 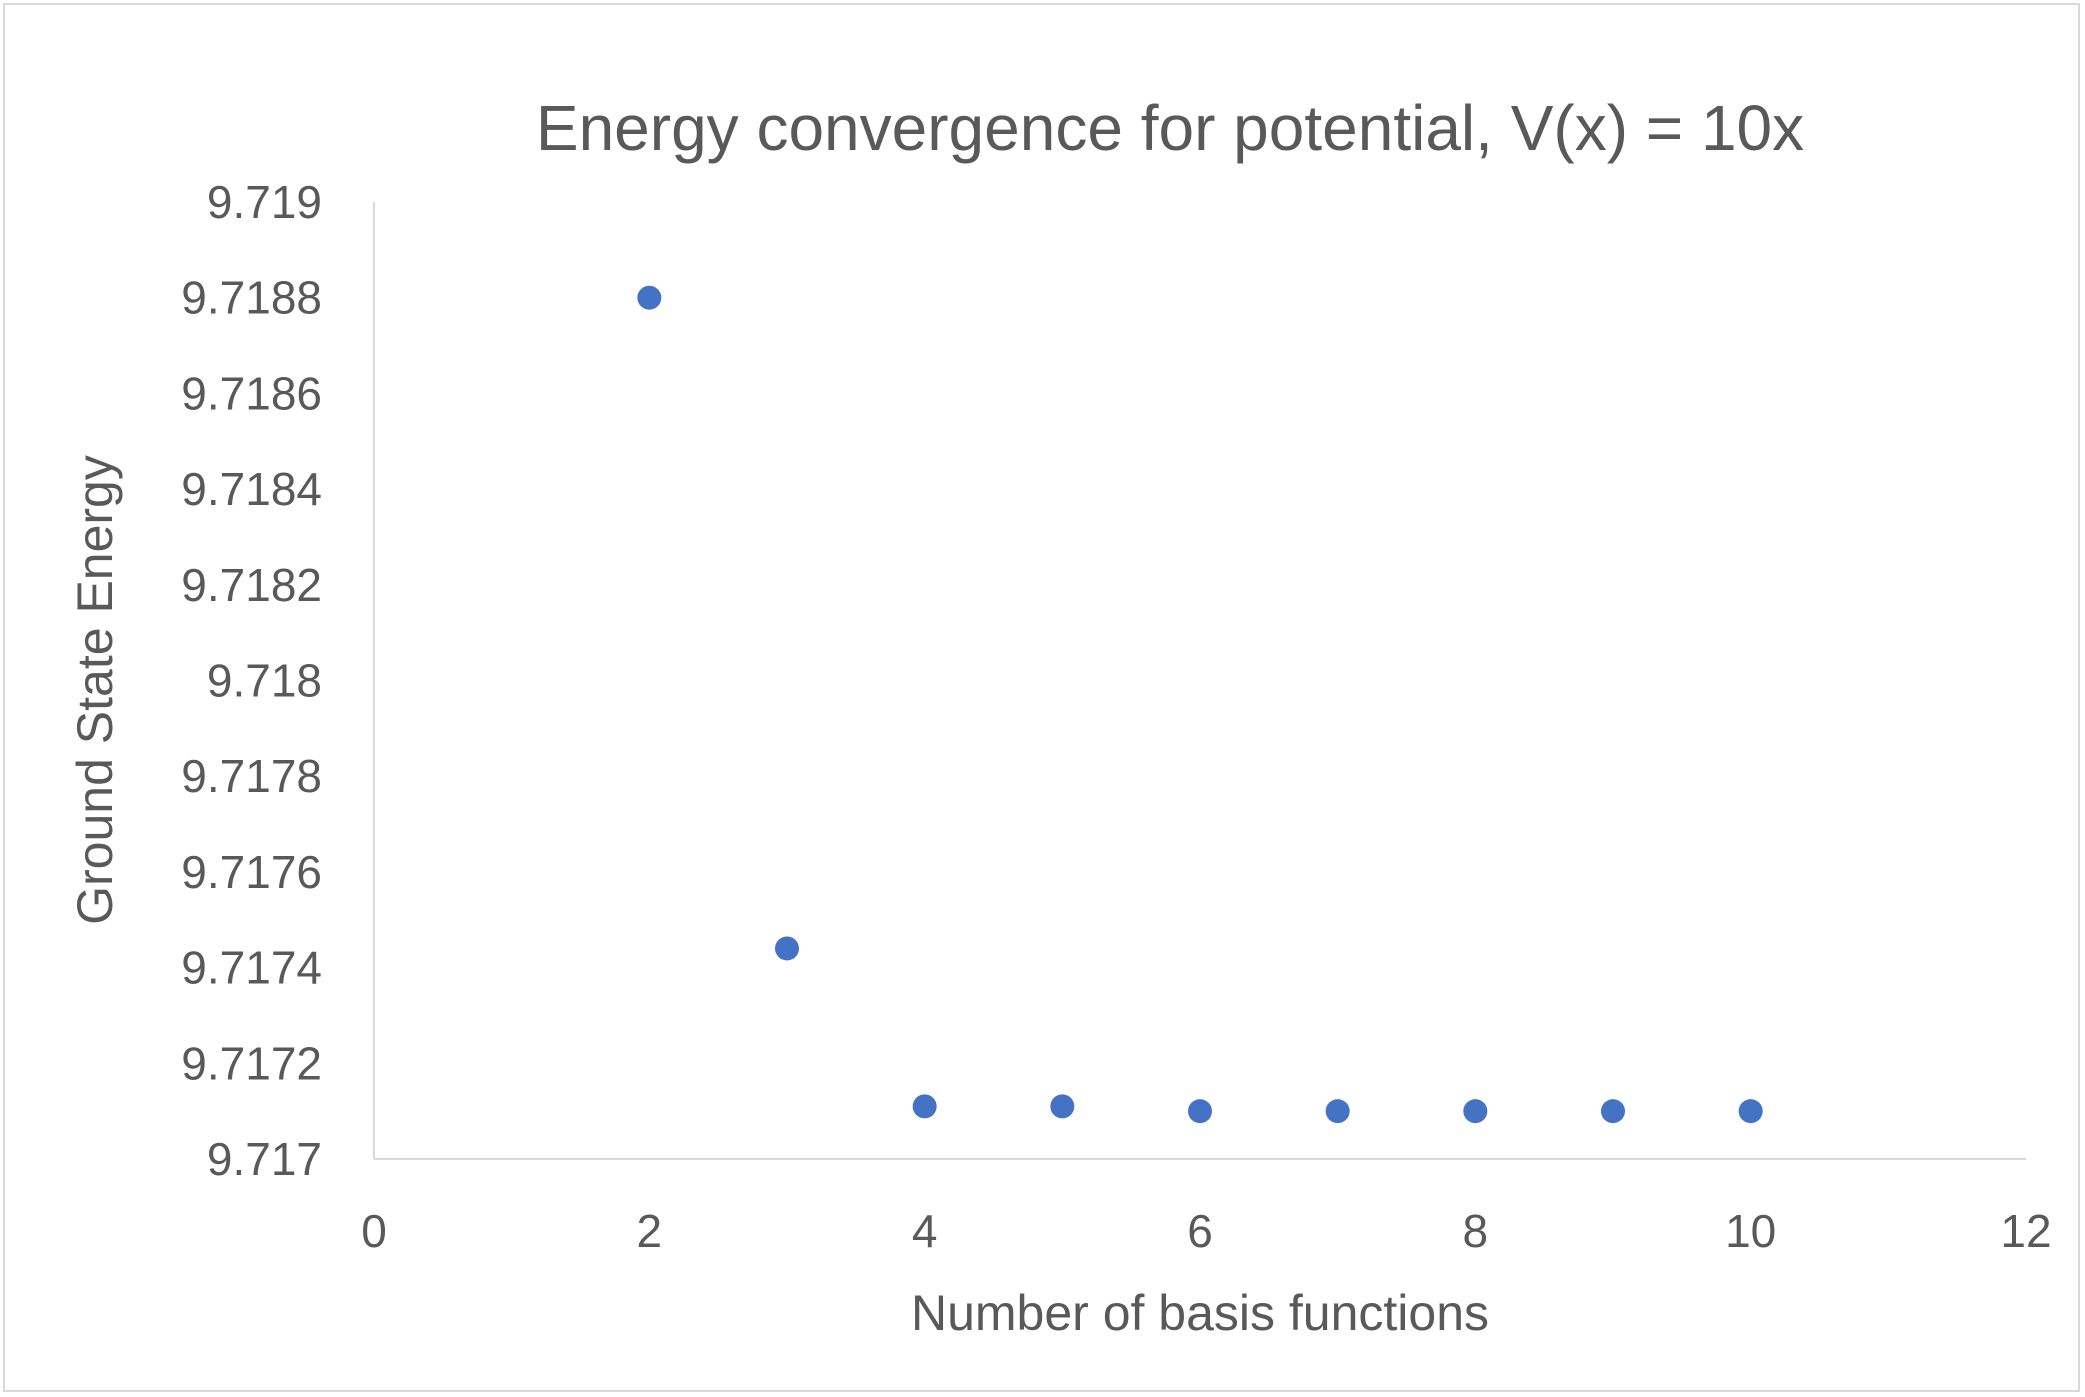 I want to click on x-tick-label: 8, so click(x=1476, y=1231).